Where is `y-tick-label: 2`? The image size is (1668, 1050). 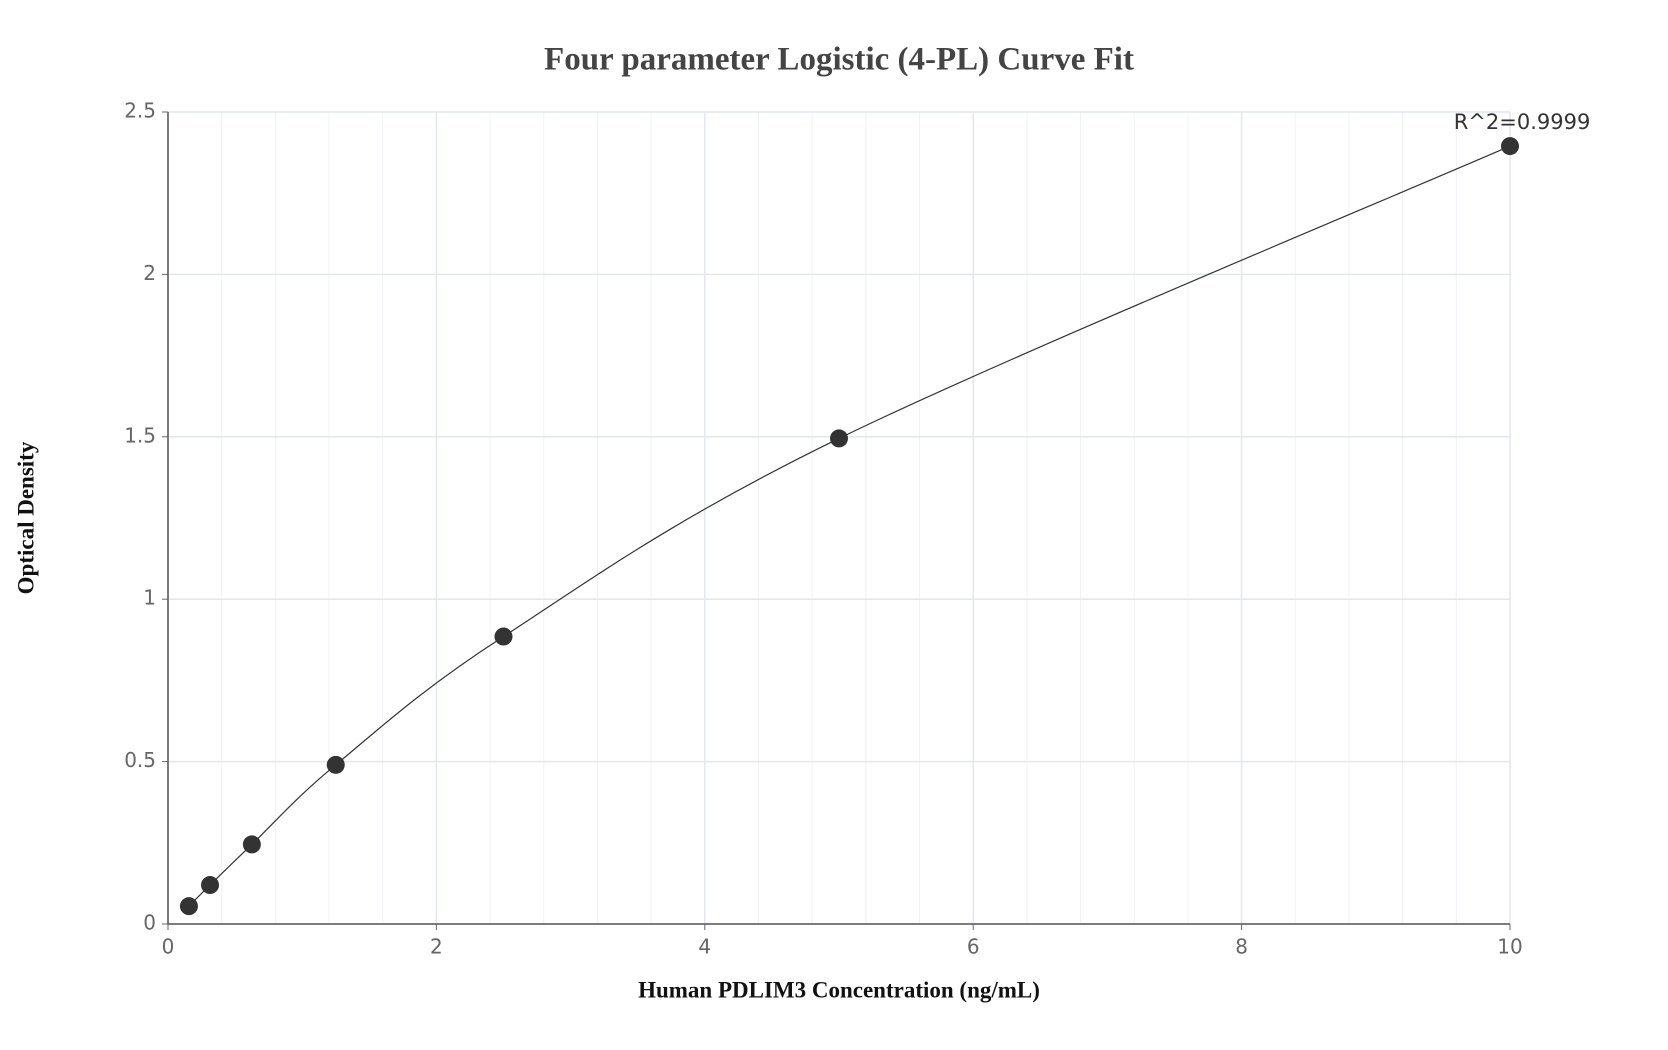 y-tick-label: 2 is located at coordinates (149, 273).